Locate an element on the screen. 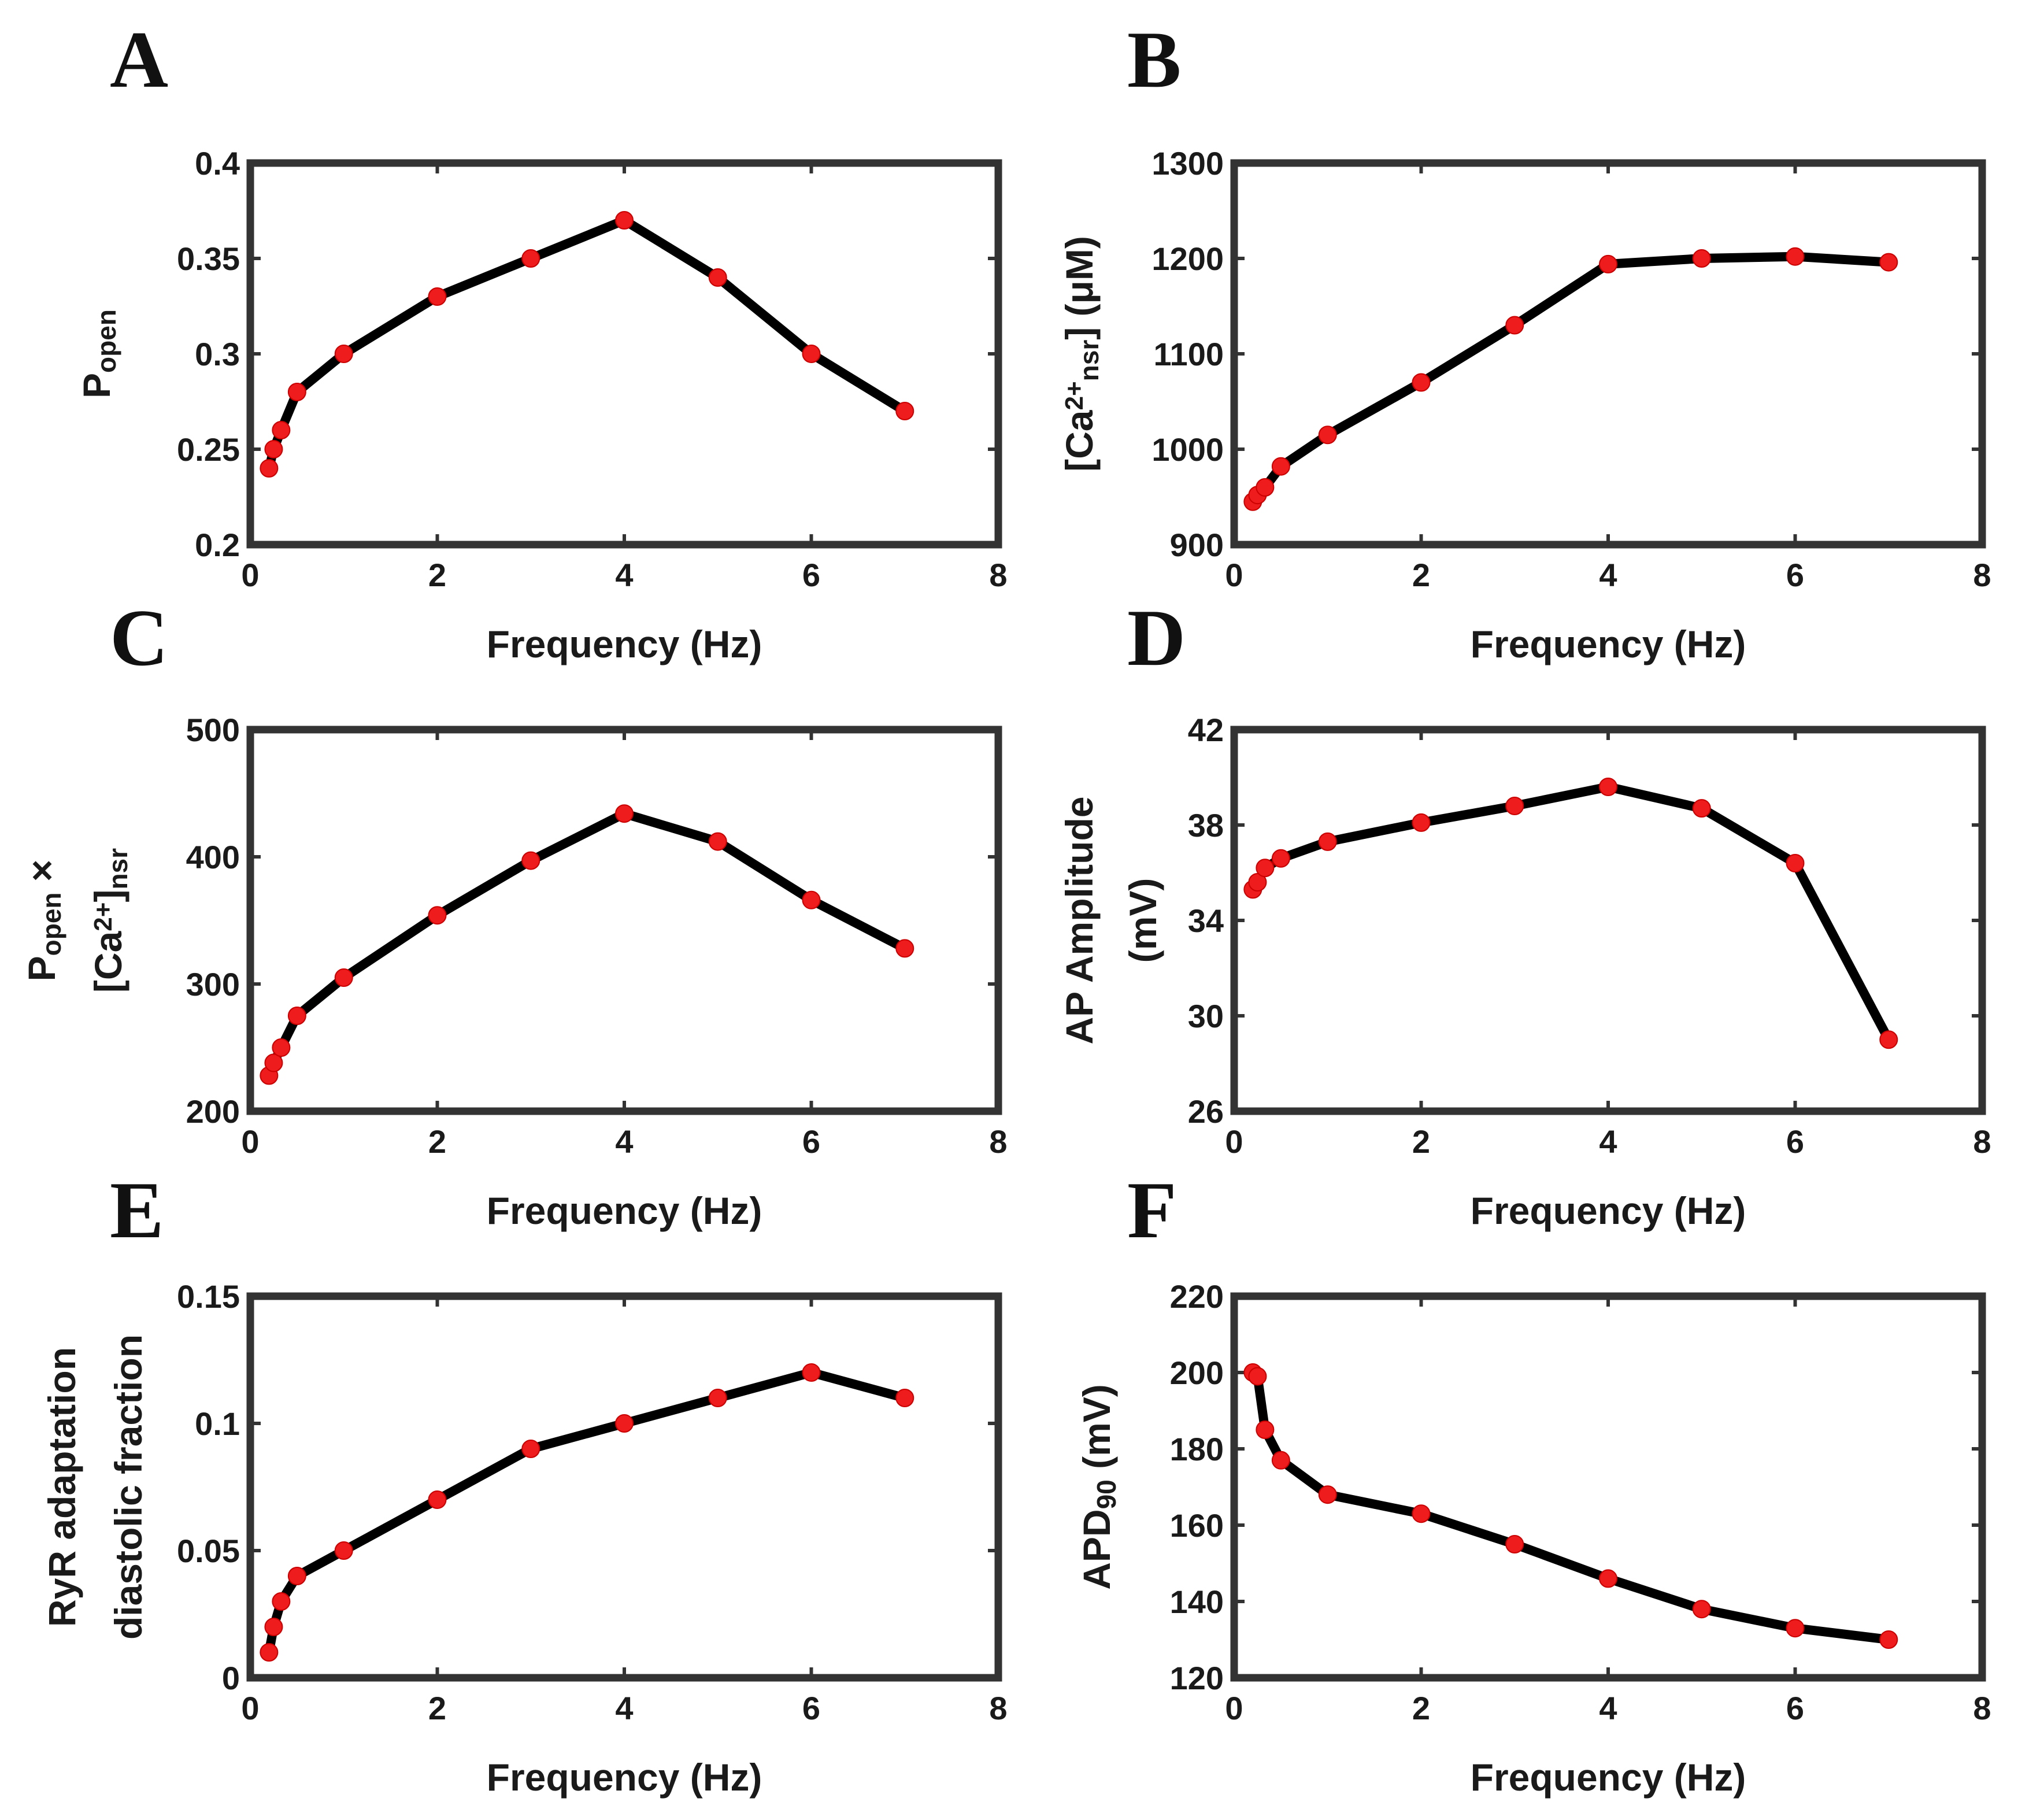 The image size is (2018, 1820). panel-letter: D is located at coordinates (1156, 638).